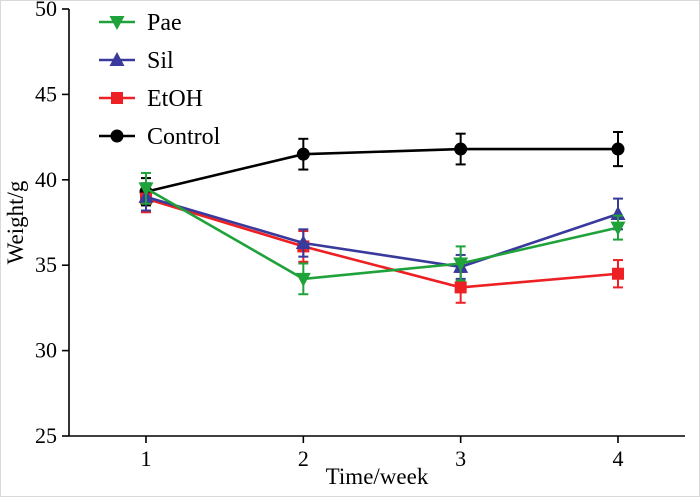  What do you see at coordinates (46, 264) in the screenshot?
I see `y-tick-label: 35` at bounding box center [46, 264].